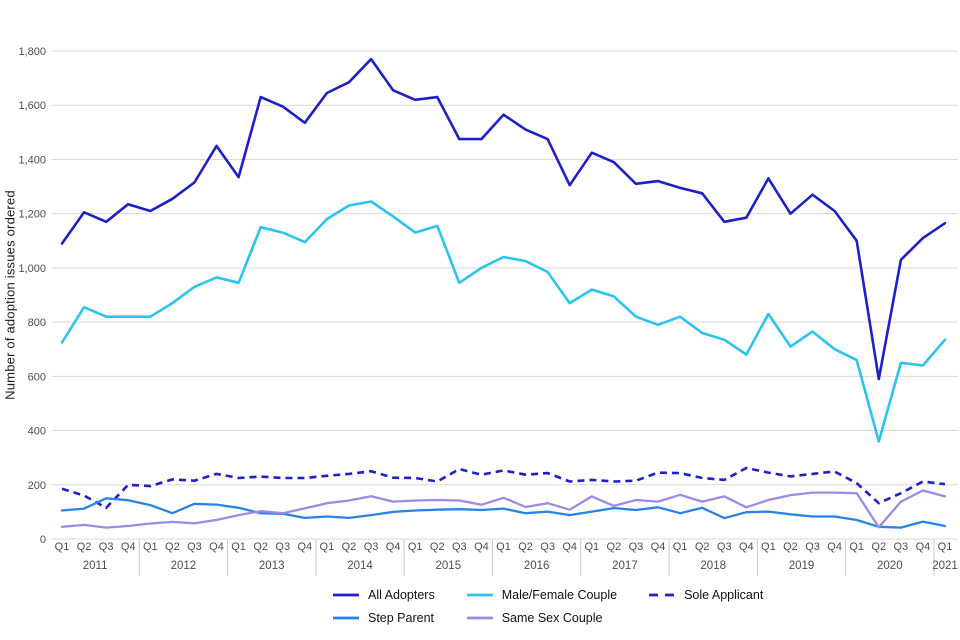  I want to click on series-line-same-sex-couple, so click(503, 509).